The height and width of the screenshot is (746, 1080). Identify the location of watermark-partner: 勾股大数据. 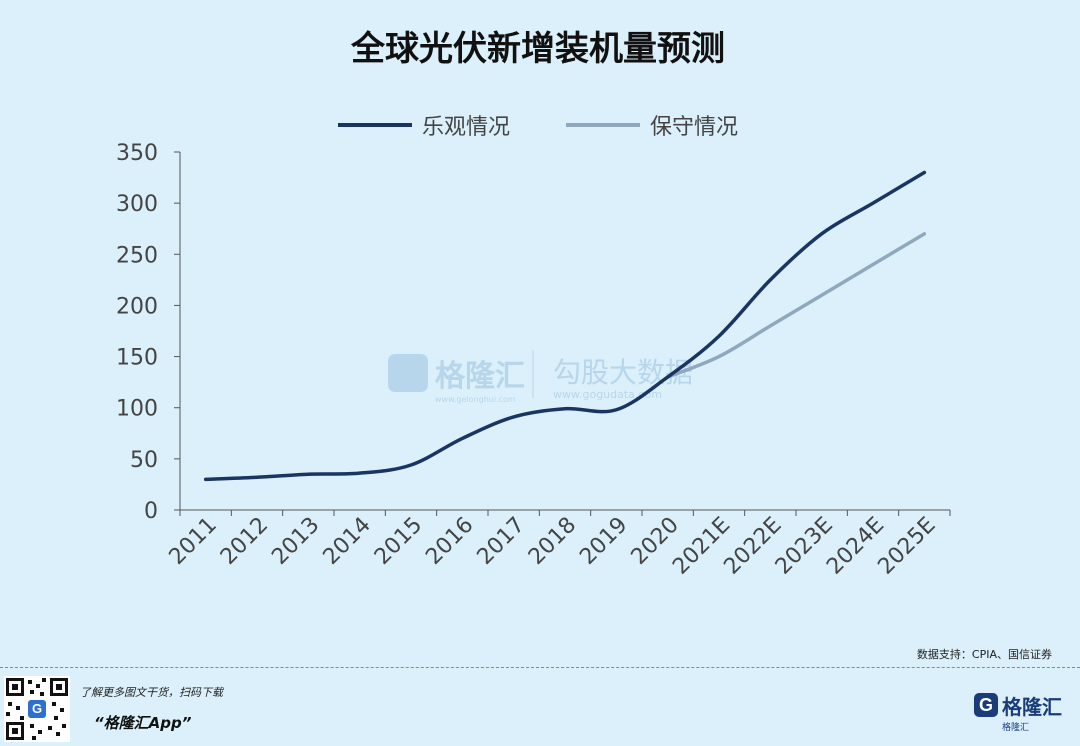
(623, 372).